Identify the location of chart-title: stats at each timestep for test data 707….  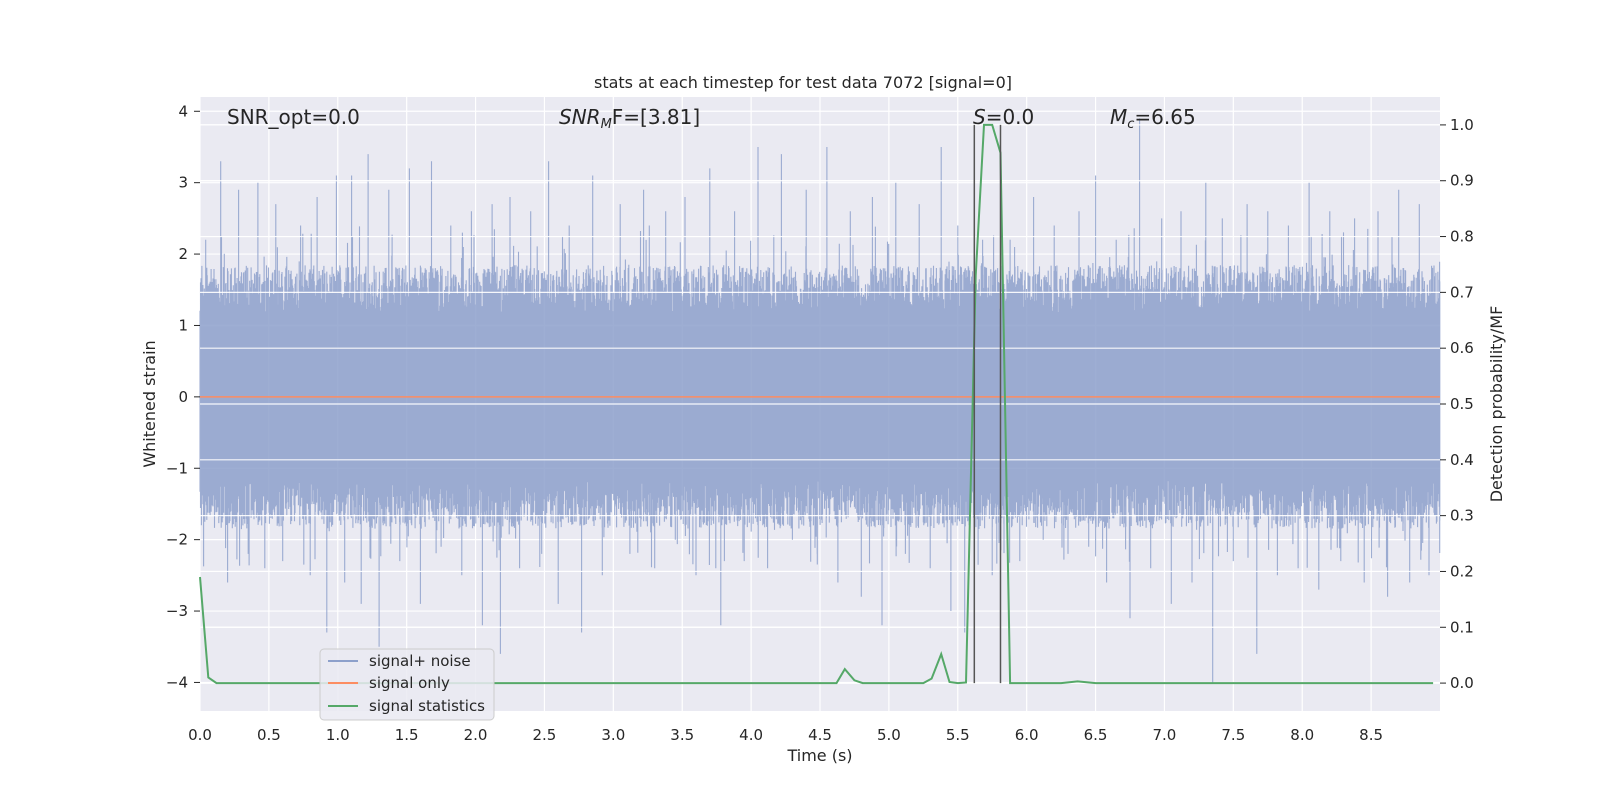
(803, 82).